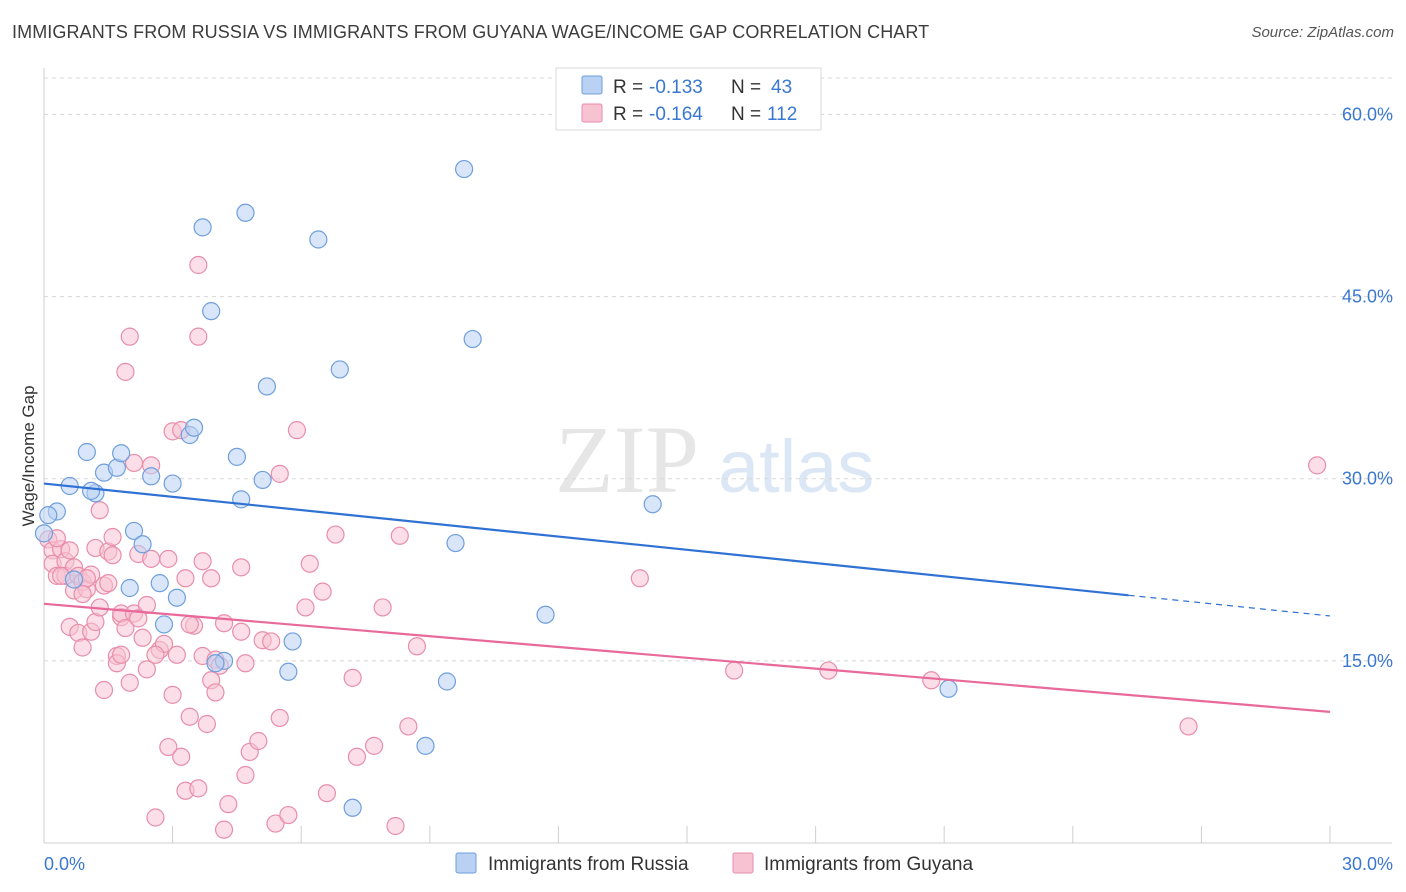  What do you see at coordinates (676, 87) in the screenshot?
I see `legend-russia-r-value: -0.133` at bounding box center [676, 87].